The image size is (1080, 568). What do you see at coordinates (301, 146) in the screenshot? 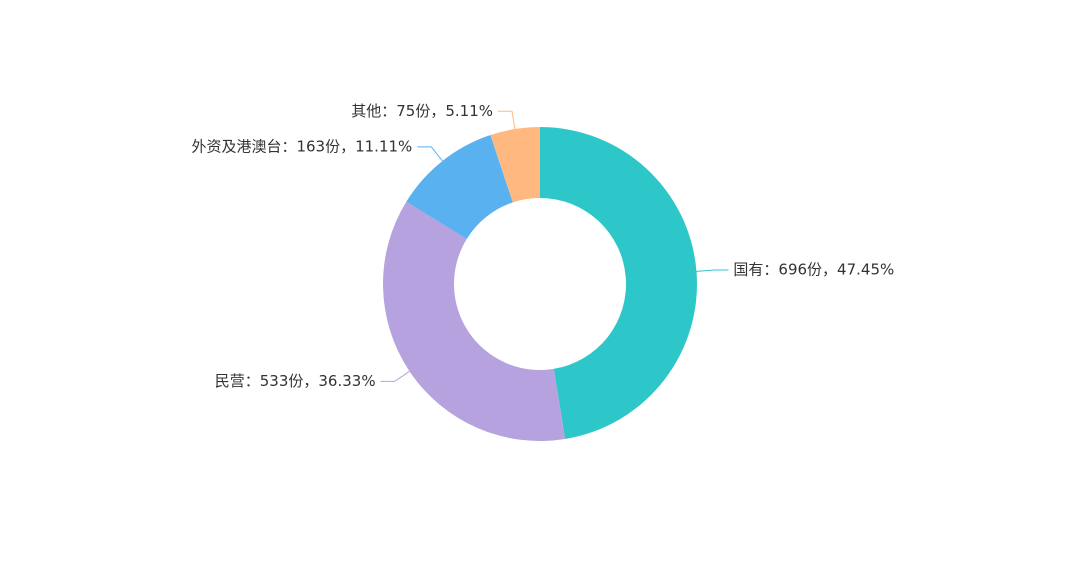
I see `slice-label: 外资及港澳台：163份，11.11%` at bounding box center [301, 146].